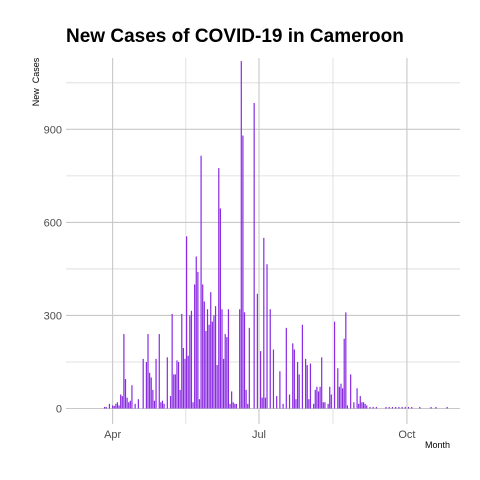 The width and height of the screenshot is (480, 480). Describe the element at coordinates (53, 130) in the screenshot. I see `y-tick-label: 900` at that location.